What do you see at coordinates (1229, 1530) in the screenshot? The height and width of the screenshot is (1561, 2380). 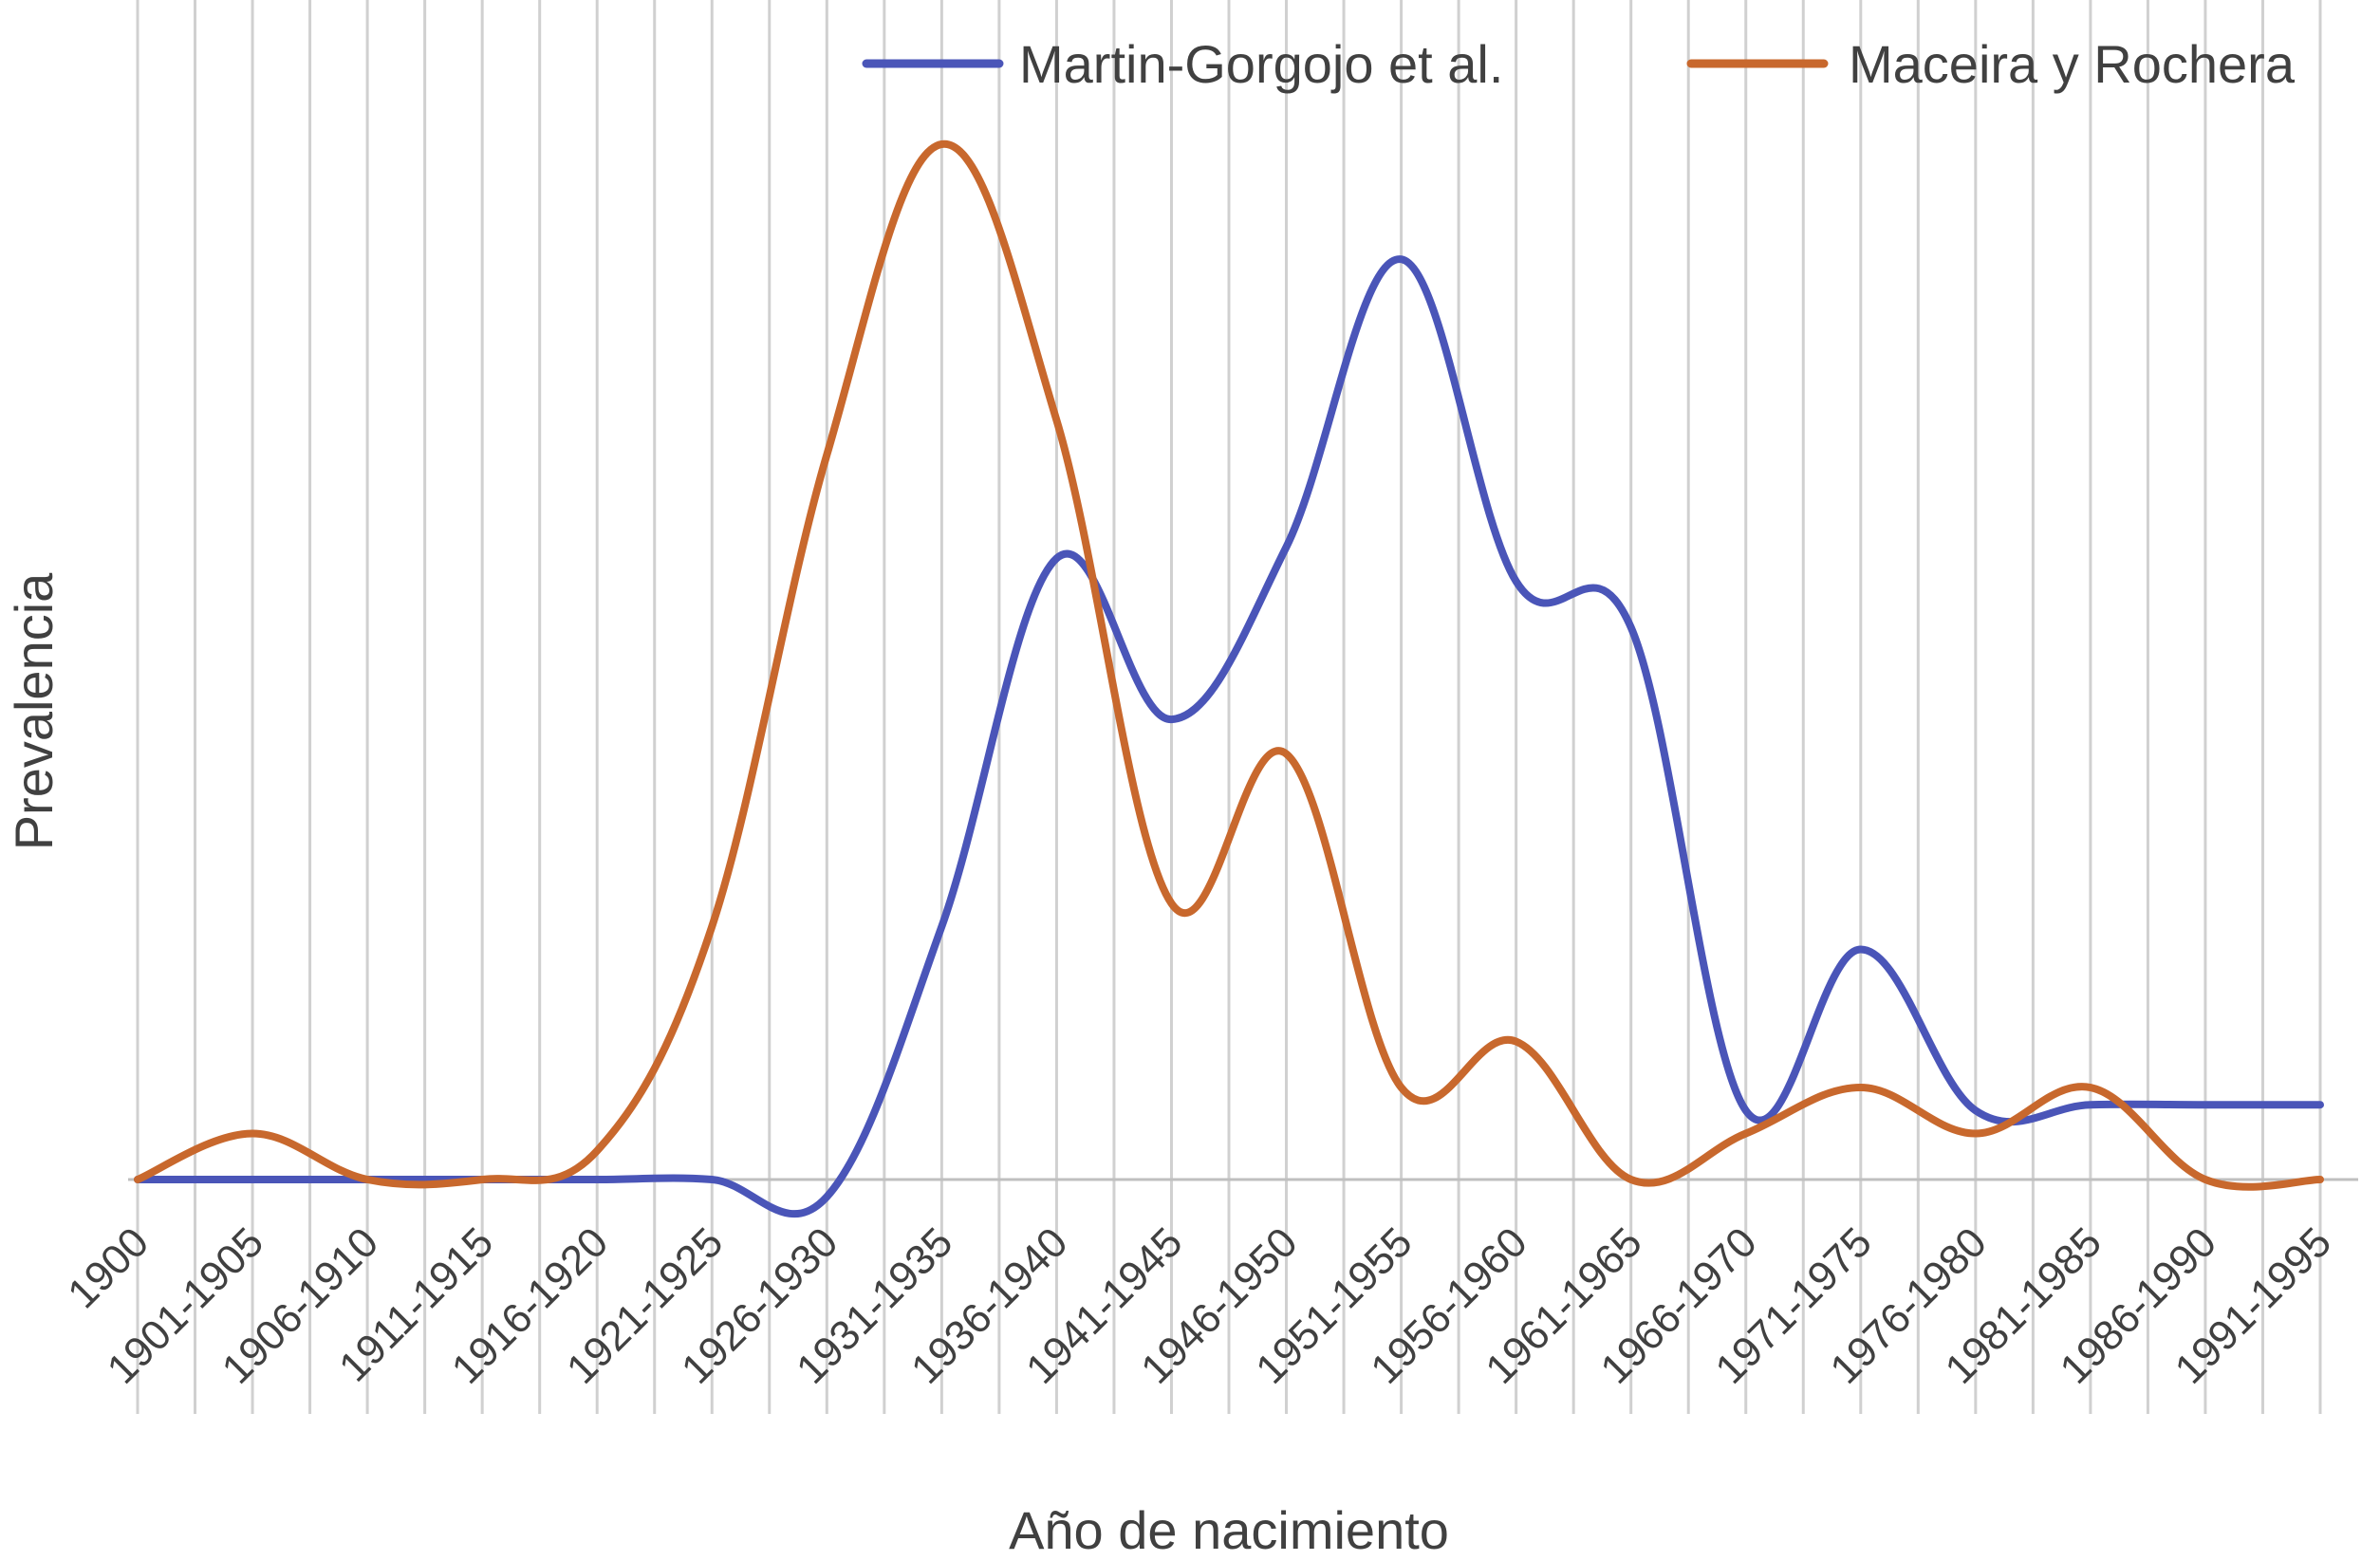 I see `x-axis-title: Año de nacimiento` at bounding box center [1229, 1530].